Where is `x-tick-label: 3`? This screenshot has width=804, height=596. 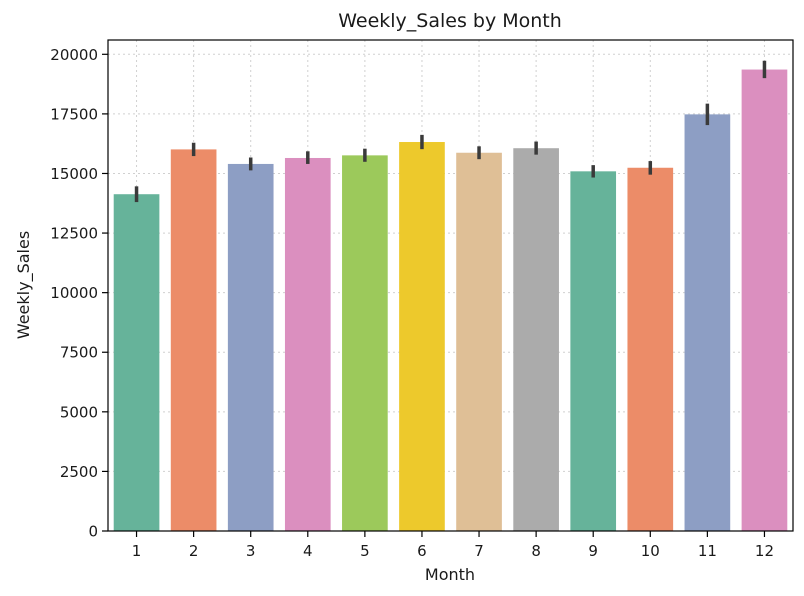
x-tick-label: 3 is located at coordinates (251, 551).